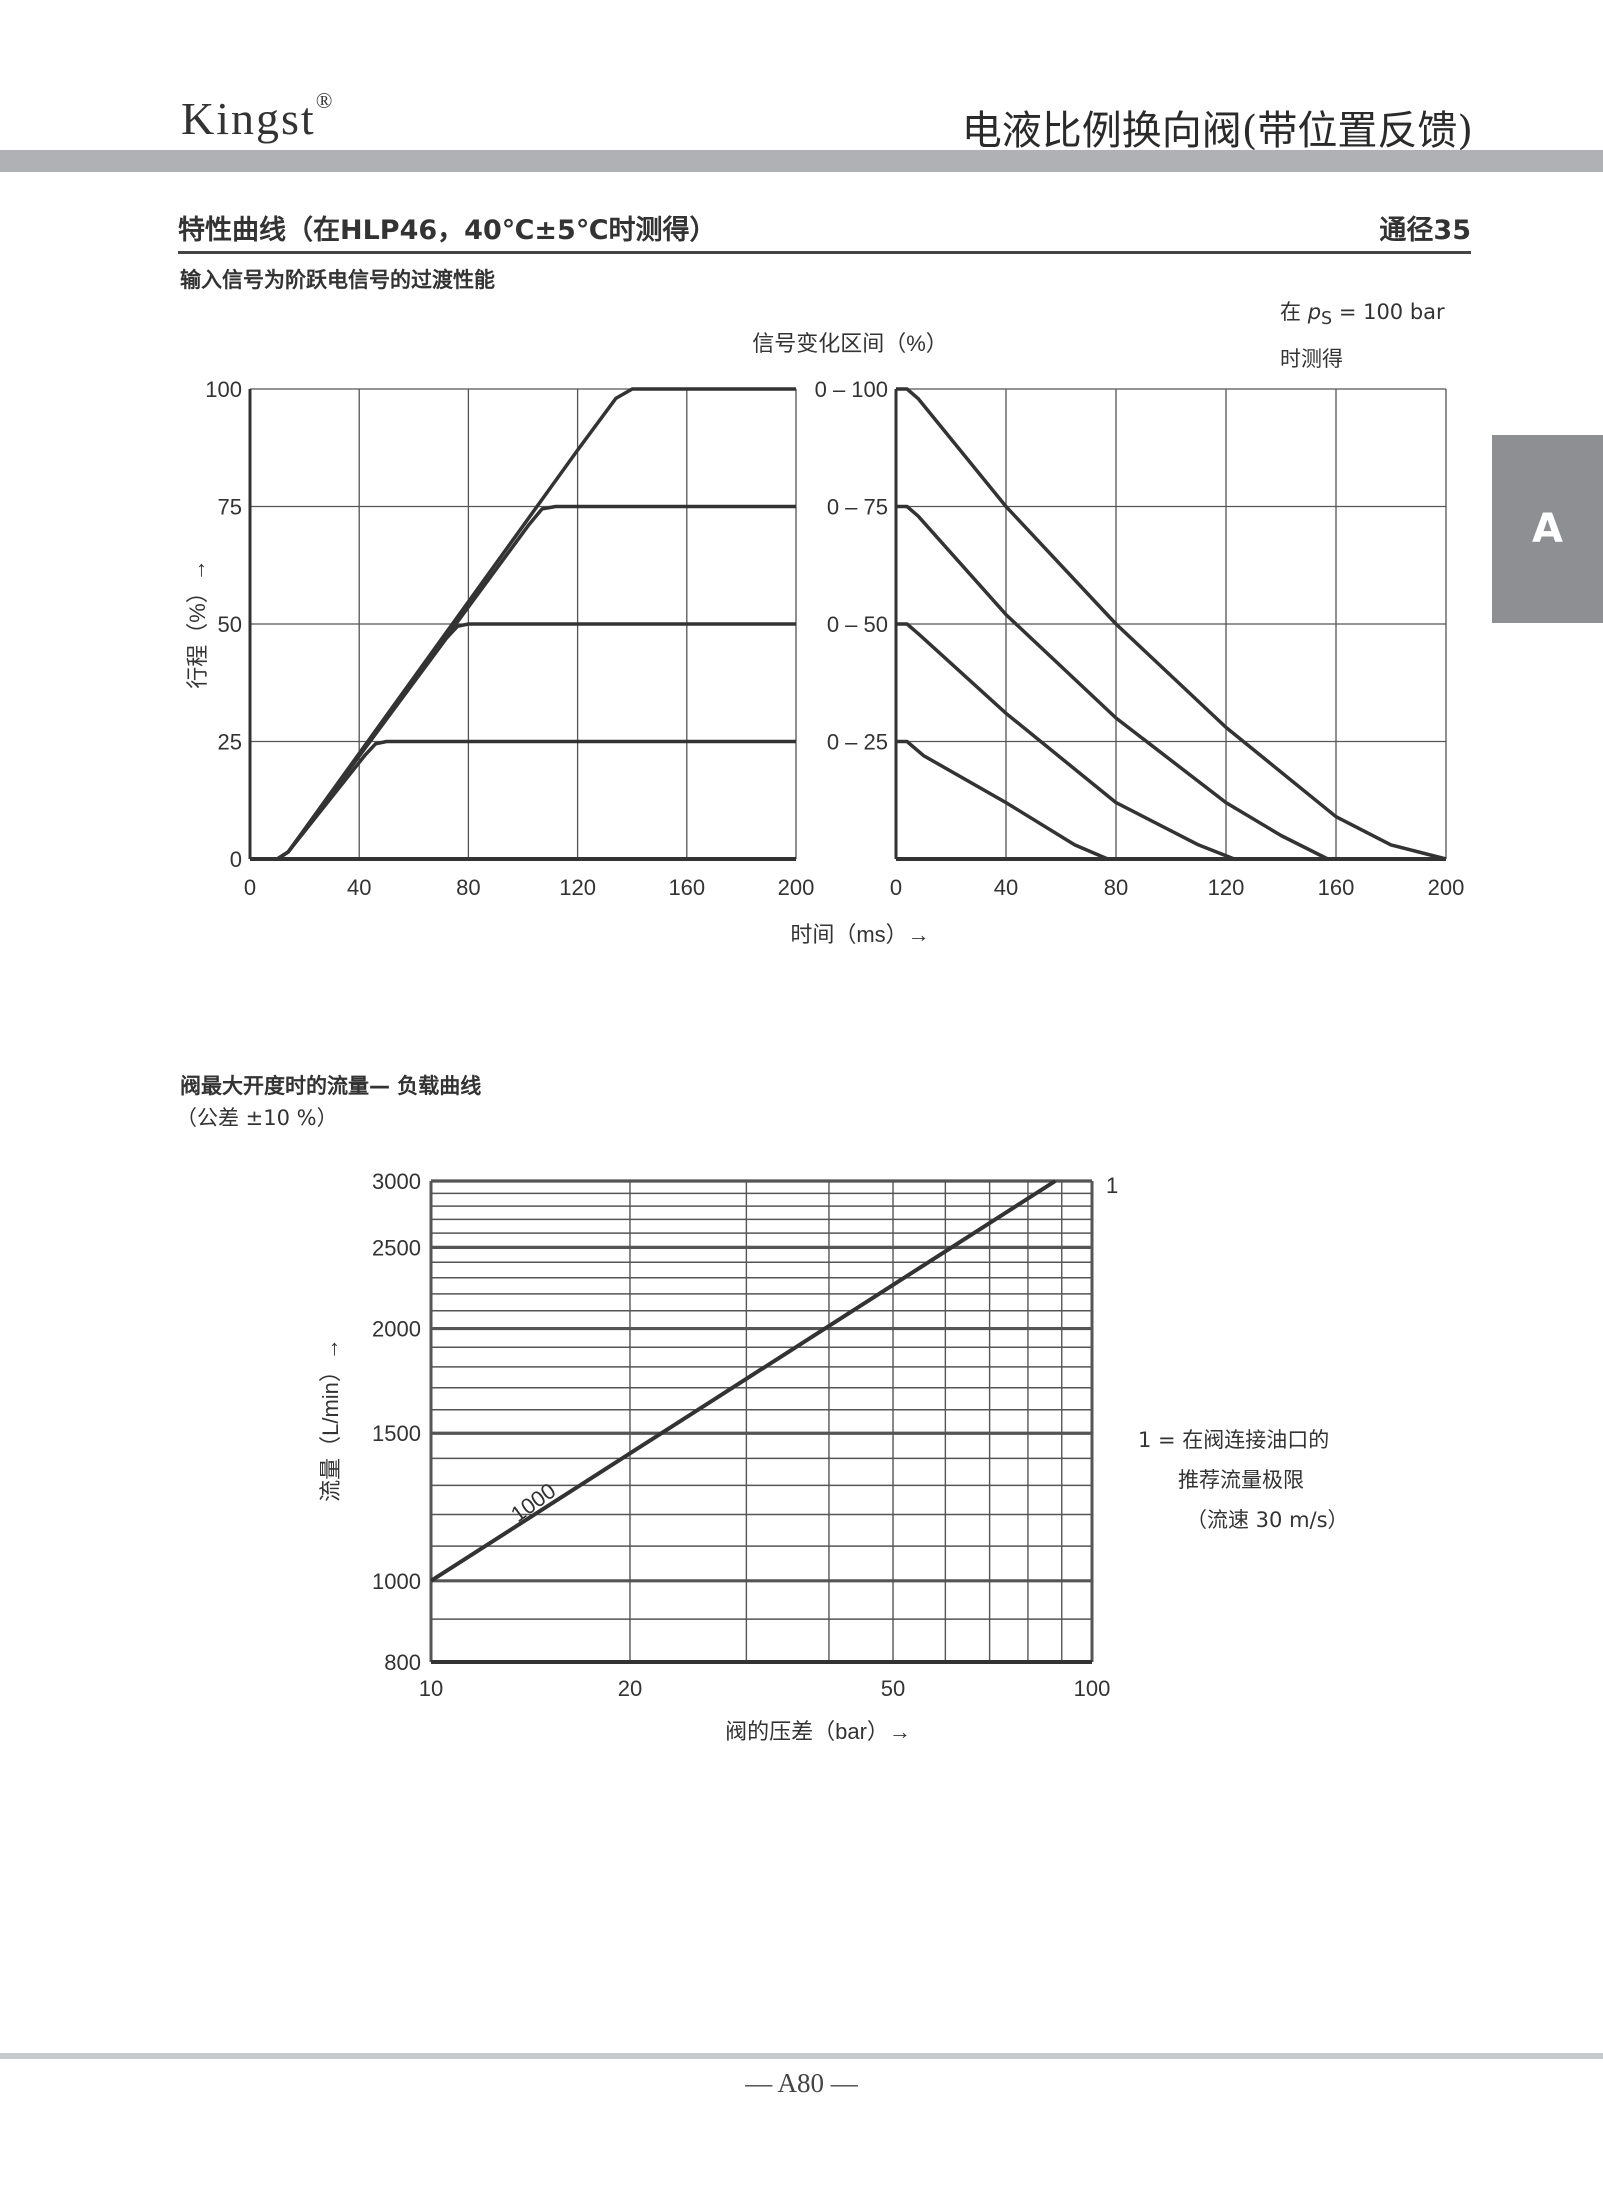 This screenshot has height=2185, width=1603. What do you see at coordinates (330, 1420) in the screenshot?
I see `y-axis-label: 流量（L/min）→` at bounding box center [330, 1420].